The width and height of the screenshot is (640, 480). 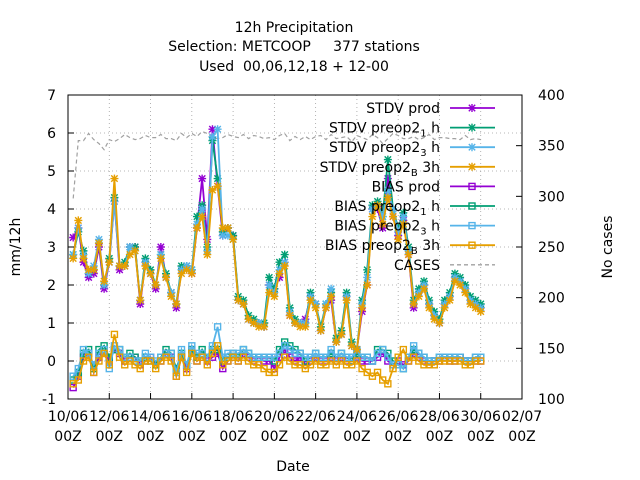 I want to click on legend-marker-bias-prod, so click(x=472, y=186).